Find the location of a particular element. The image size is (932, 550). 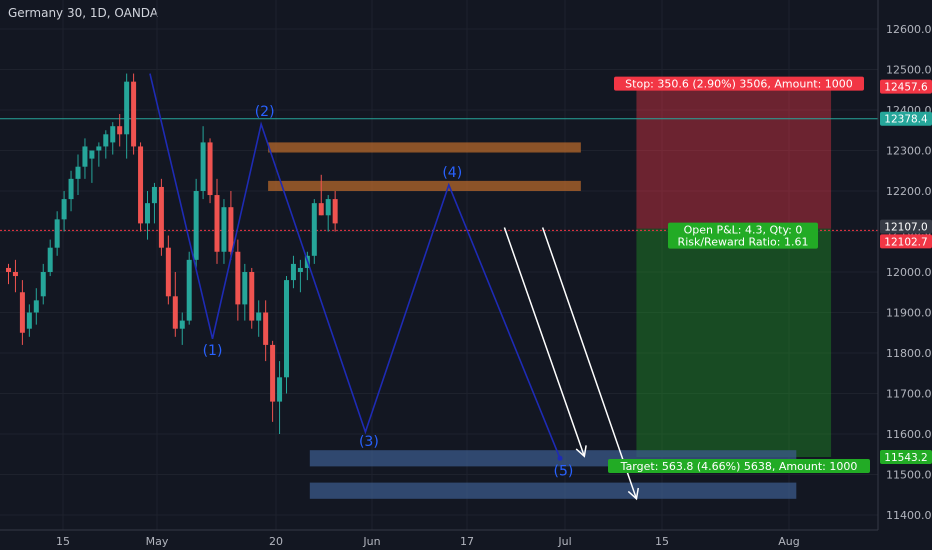

x-tick-label: Jul is located at coordinates (564, 541).